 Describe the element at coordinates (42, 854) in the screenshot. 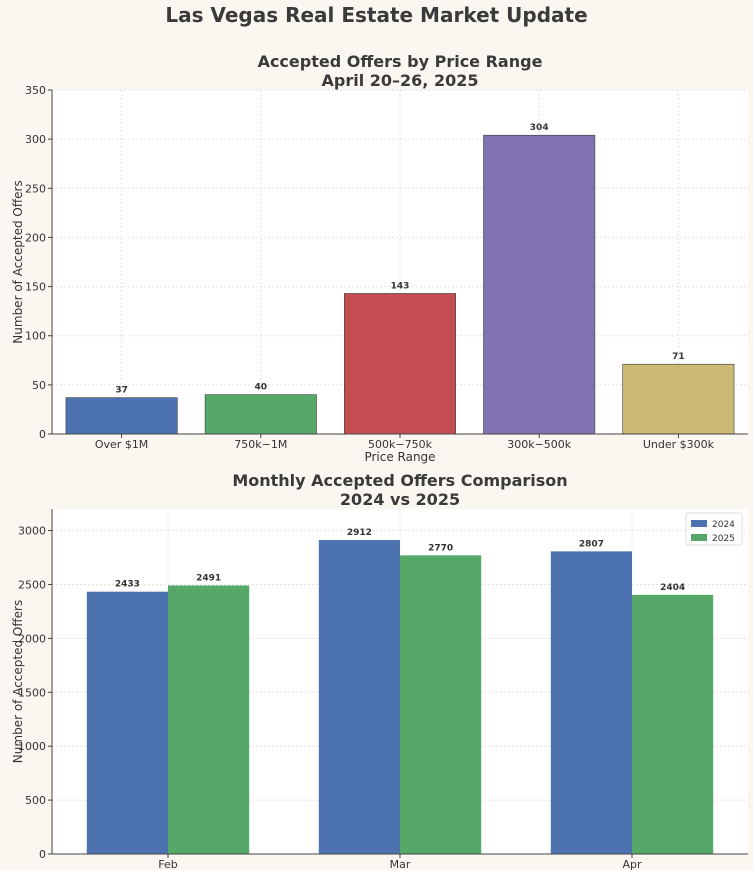

I see `chart2-ytick-label: 0` at that location.